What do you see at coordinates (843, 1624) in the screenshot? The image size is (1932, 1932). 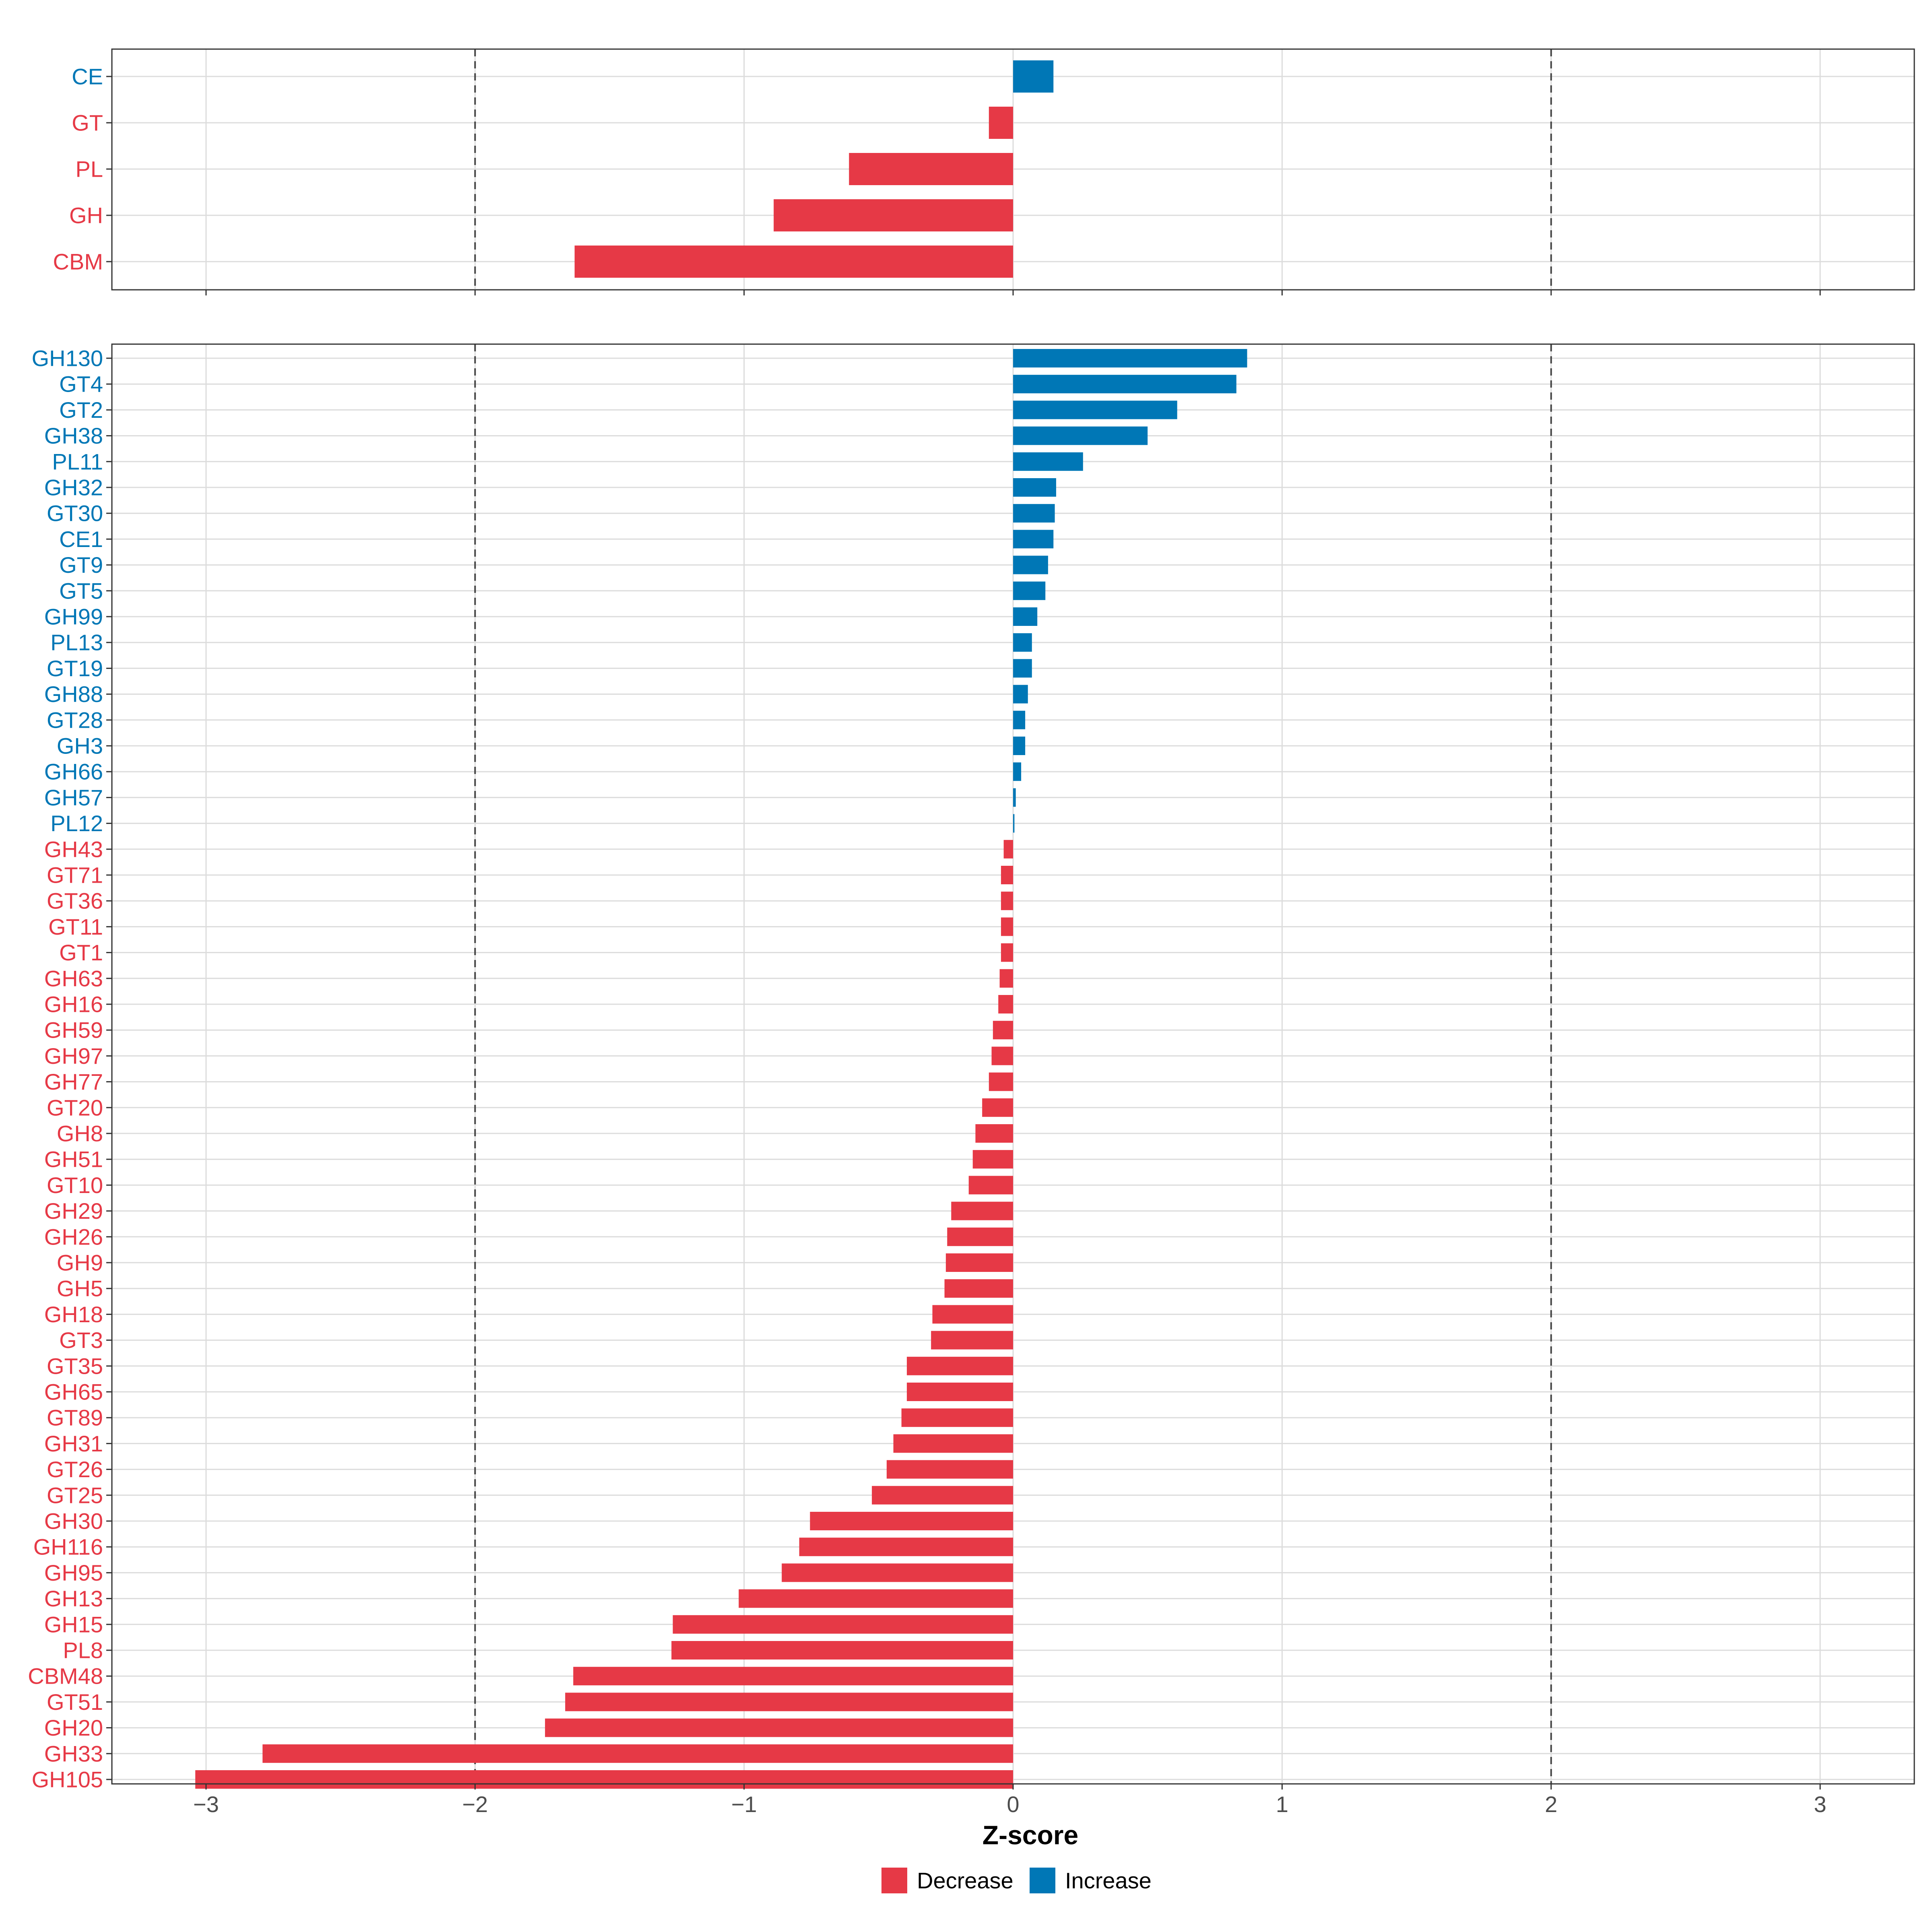 I see `bar-gh15` at bounding box center [843, 1624].